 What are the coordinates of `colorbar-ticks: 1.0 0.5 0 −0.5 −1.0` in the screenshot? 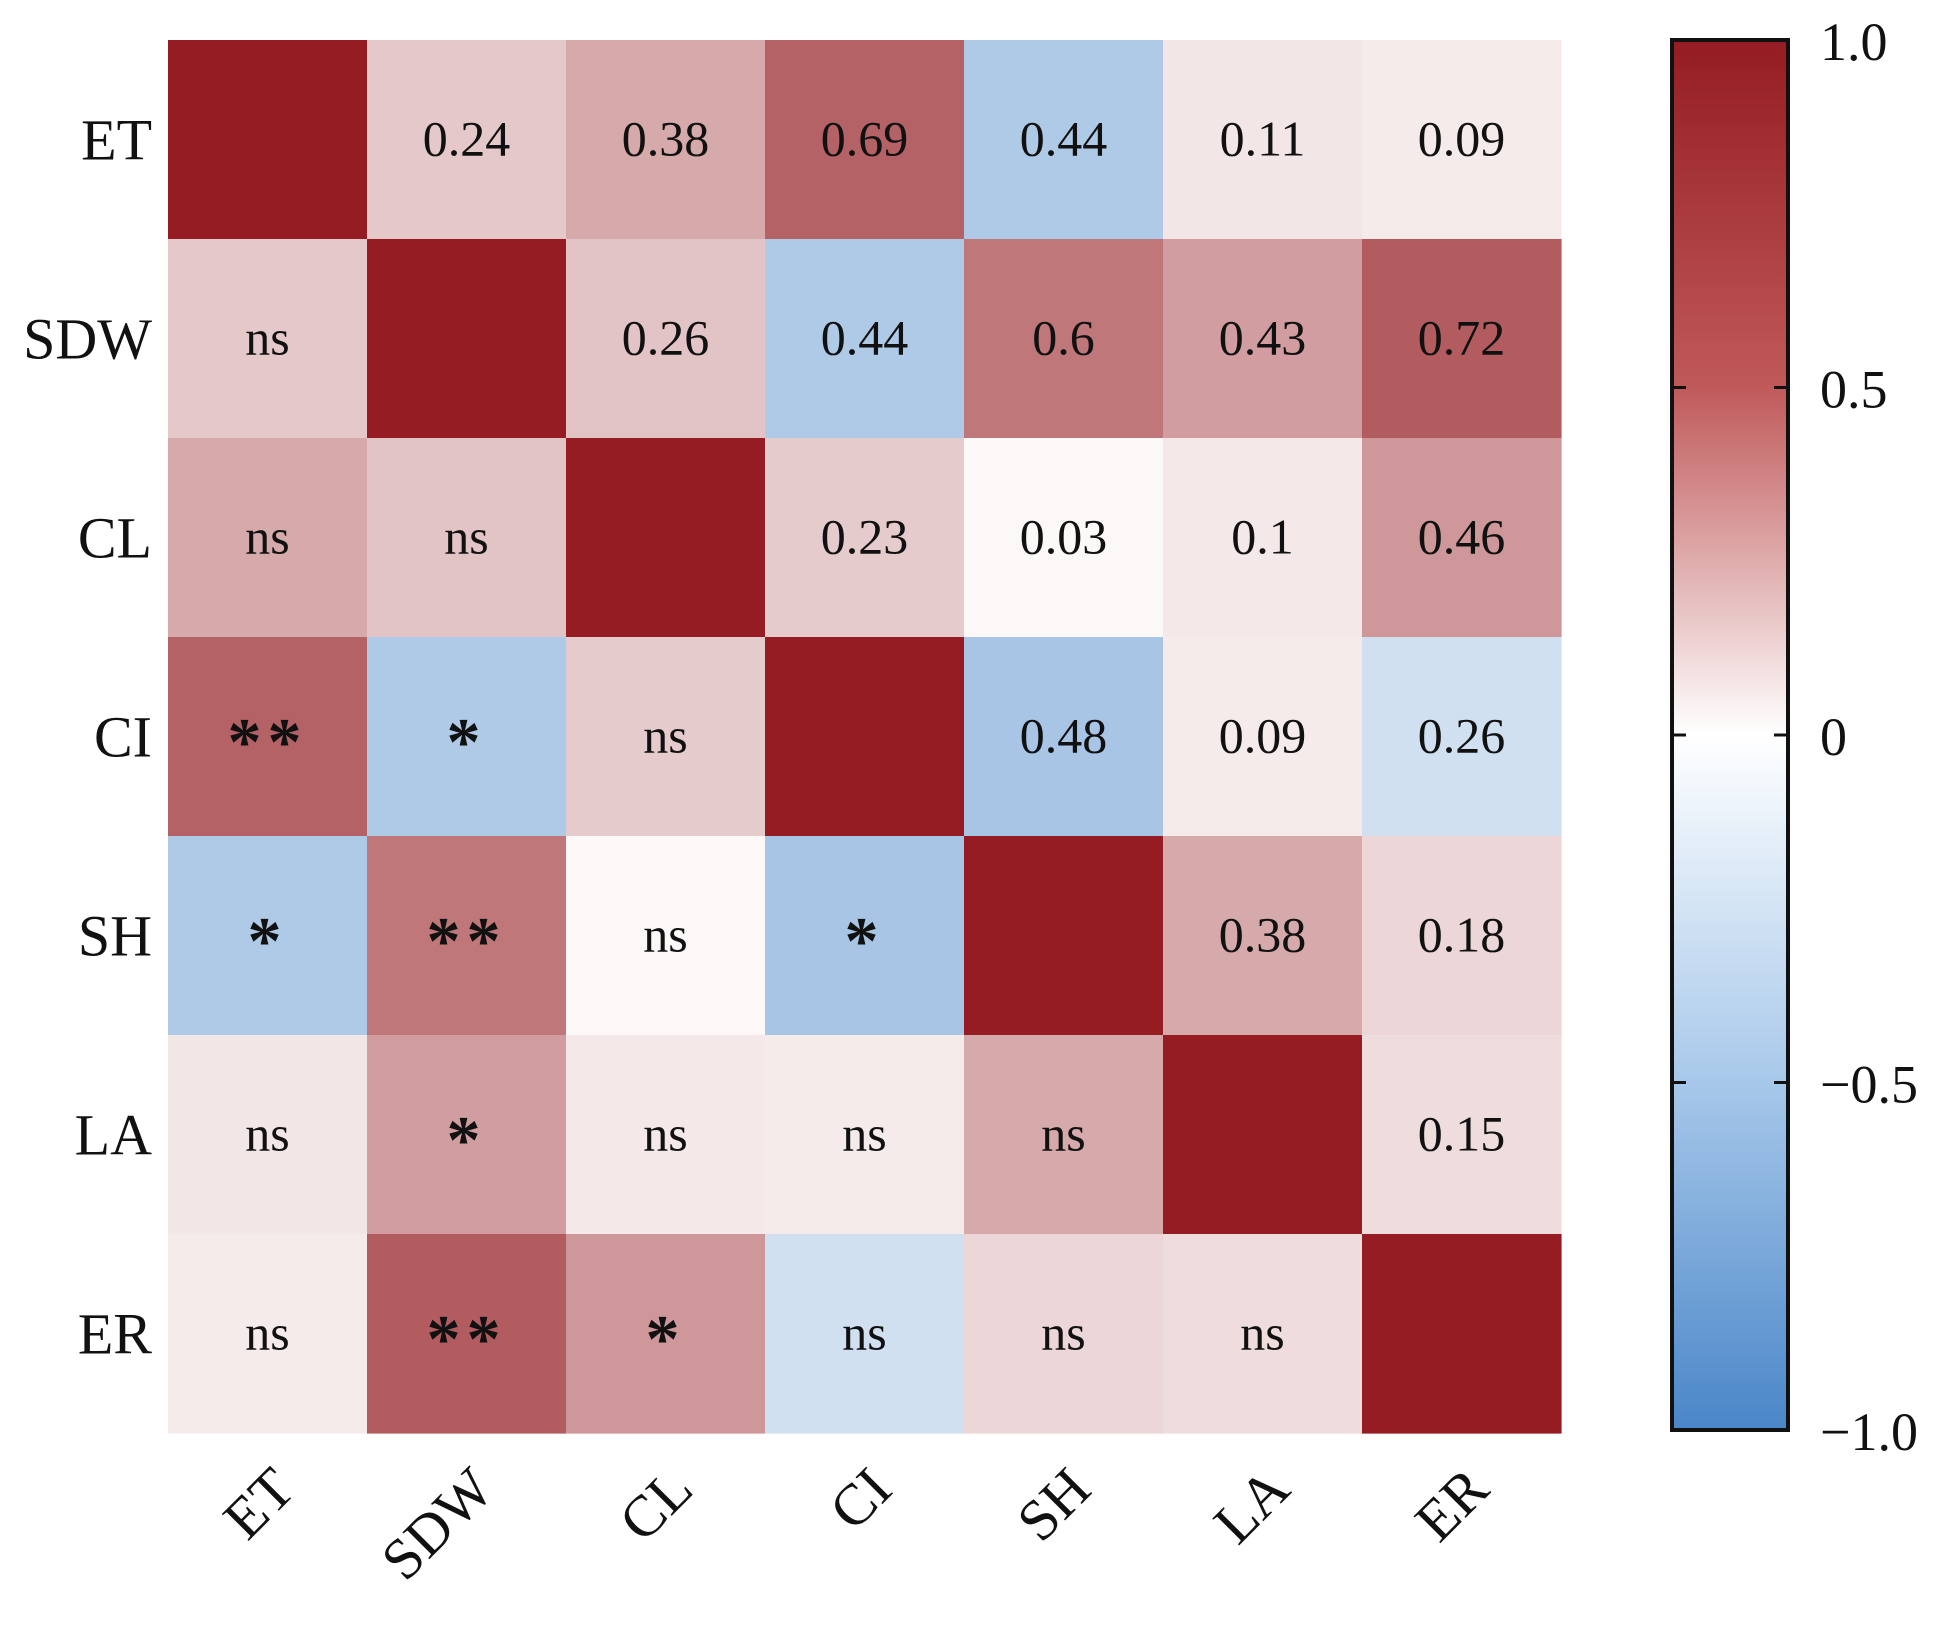 It's located at (1795, 737).